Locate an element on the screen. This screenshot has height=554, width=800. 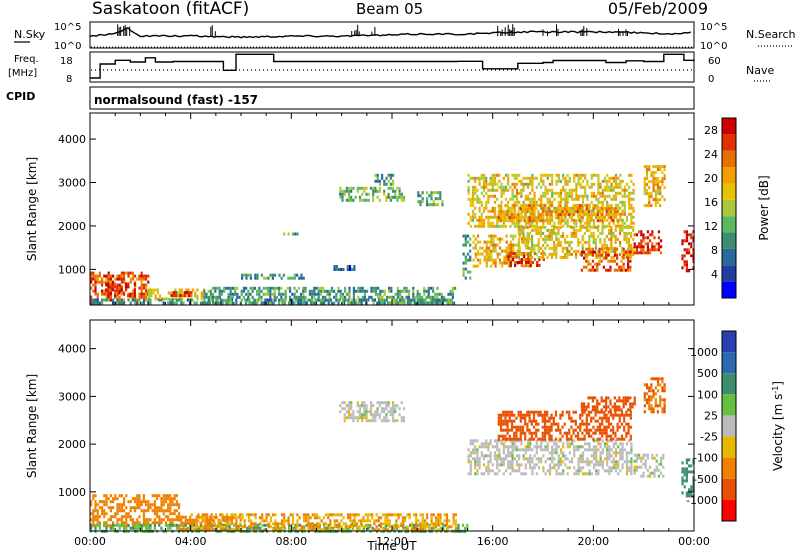
noise-right-tick-top: 10^5 is located at coordinates (713, 27).